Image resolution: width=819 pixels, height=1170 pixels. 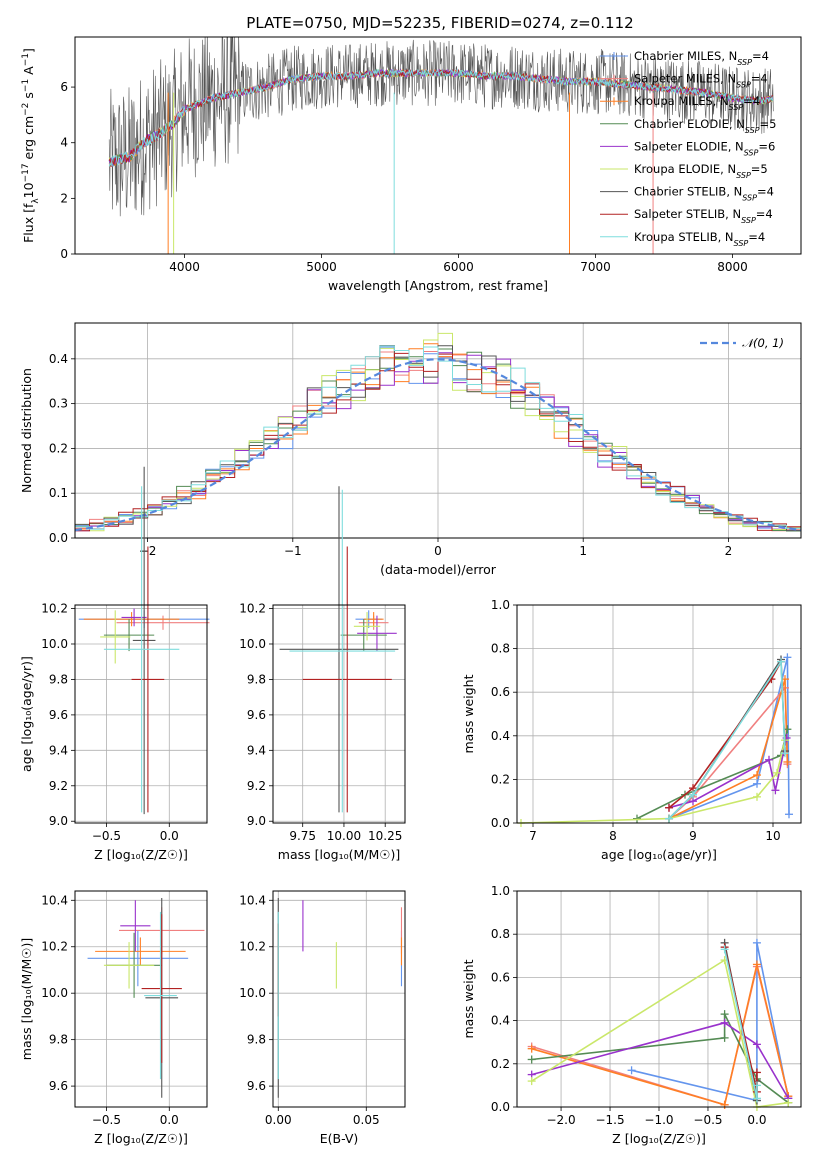 I want to click on legend-entry-name: Kroupa STELIB, N, so click(x=684, y=237).